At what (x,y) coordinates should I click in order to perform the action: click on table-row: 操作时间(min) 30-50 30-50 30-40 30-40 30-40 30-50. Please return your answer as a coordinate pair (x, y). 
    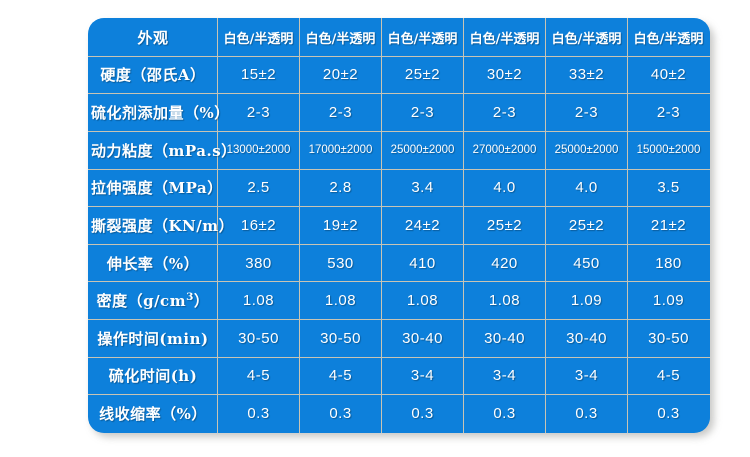
    Looking at the image, I should click on (399, 338).